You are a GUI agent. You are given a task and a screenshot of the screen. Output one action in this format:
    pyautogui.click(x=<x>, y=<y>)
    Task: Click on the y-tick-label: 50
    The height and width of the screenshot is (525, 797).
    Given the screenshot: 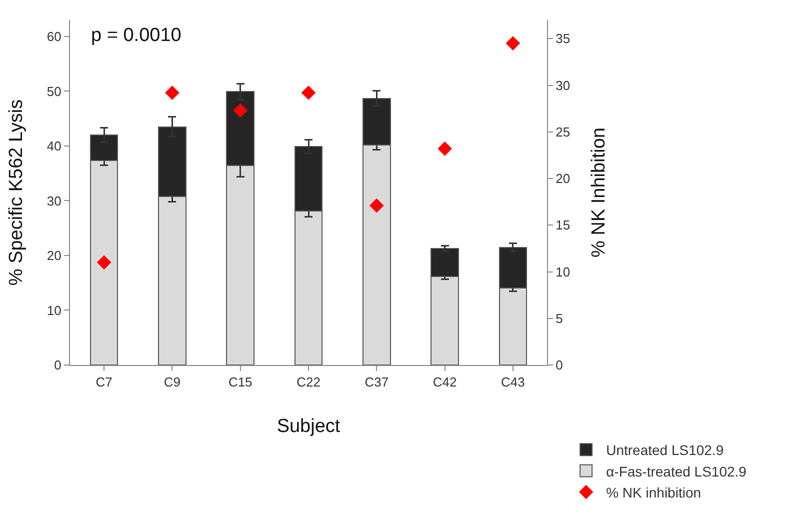 What is the action you would take?
    pyautogui.click(x=54, y=91)
    